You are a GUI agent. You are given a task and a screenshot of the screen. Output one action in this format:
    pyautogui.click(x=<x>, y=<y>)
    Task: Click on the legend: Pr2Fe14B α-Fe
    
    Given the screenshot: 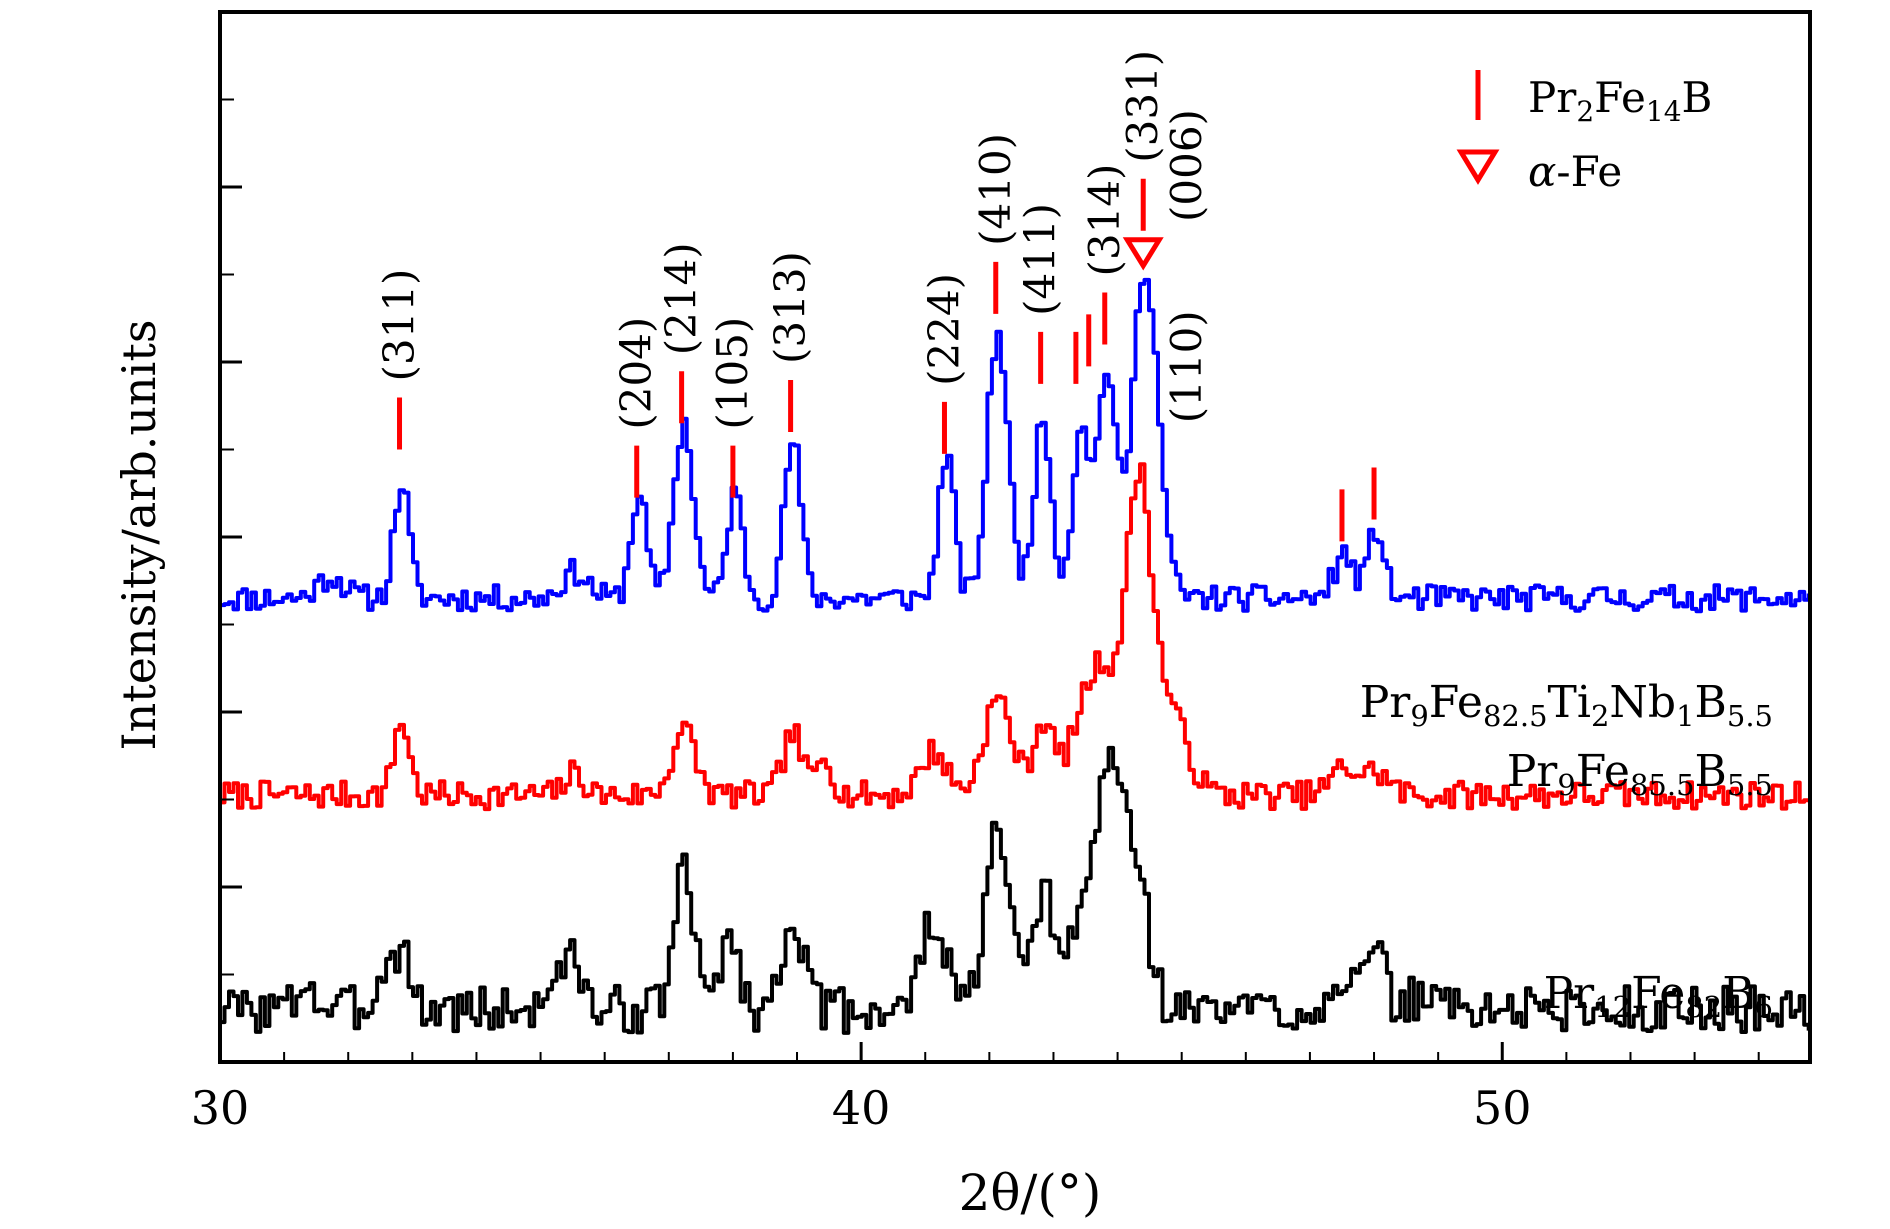 What is the action you would take?
    pyautogui.click(x=1584, y=133)
    